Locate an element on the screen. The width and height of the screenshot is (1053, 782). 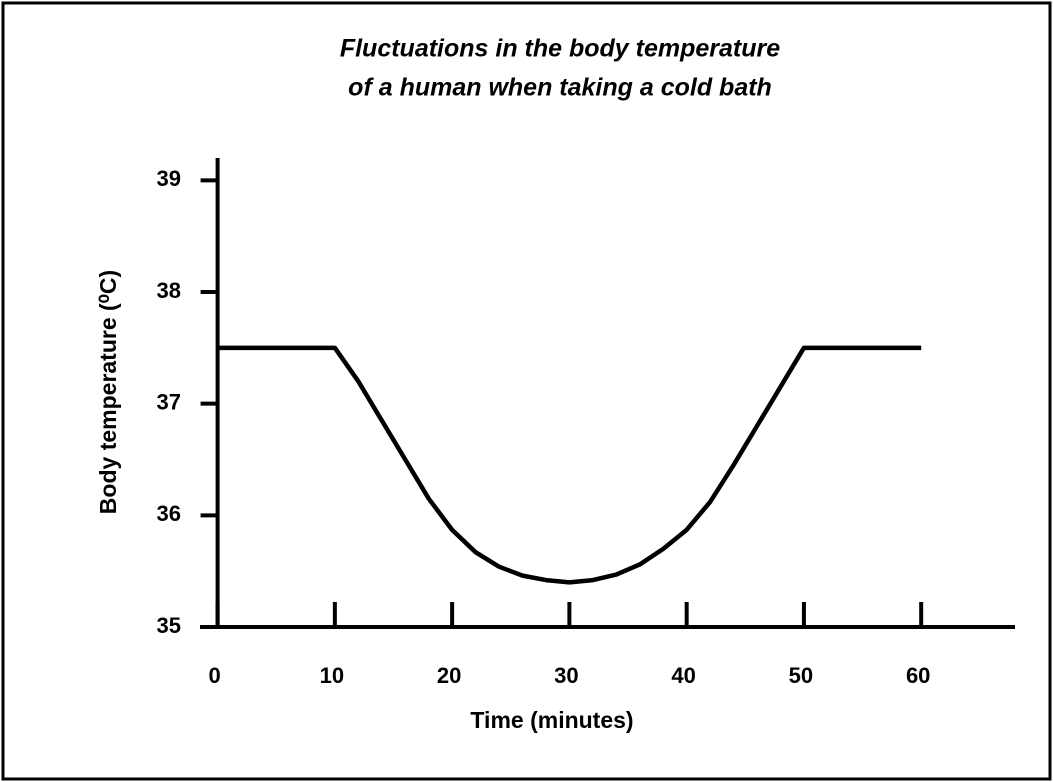
y-tick-label: 37 is located at coordinates (169, 401).